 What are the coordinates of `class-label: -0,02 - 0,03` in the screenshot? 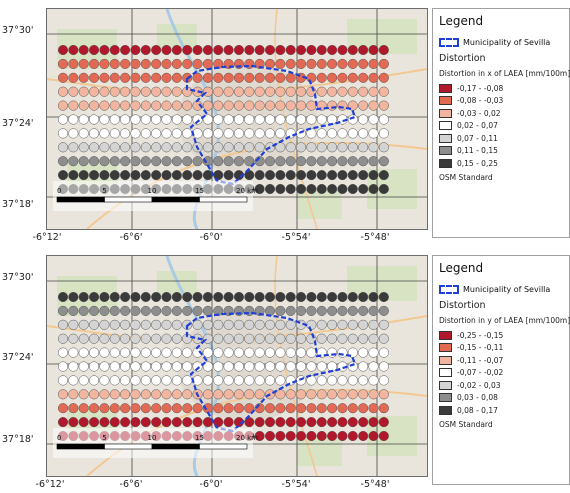 It's located at (479, 385).